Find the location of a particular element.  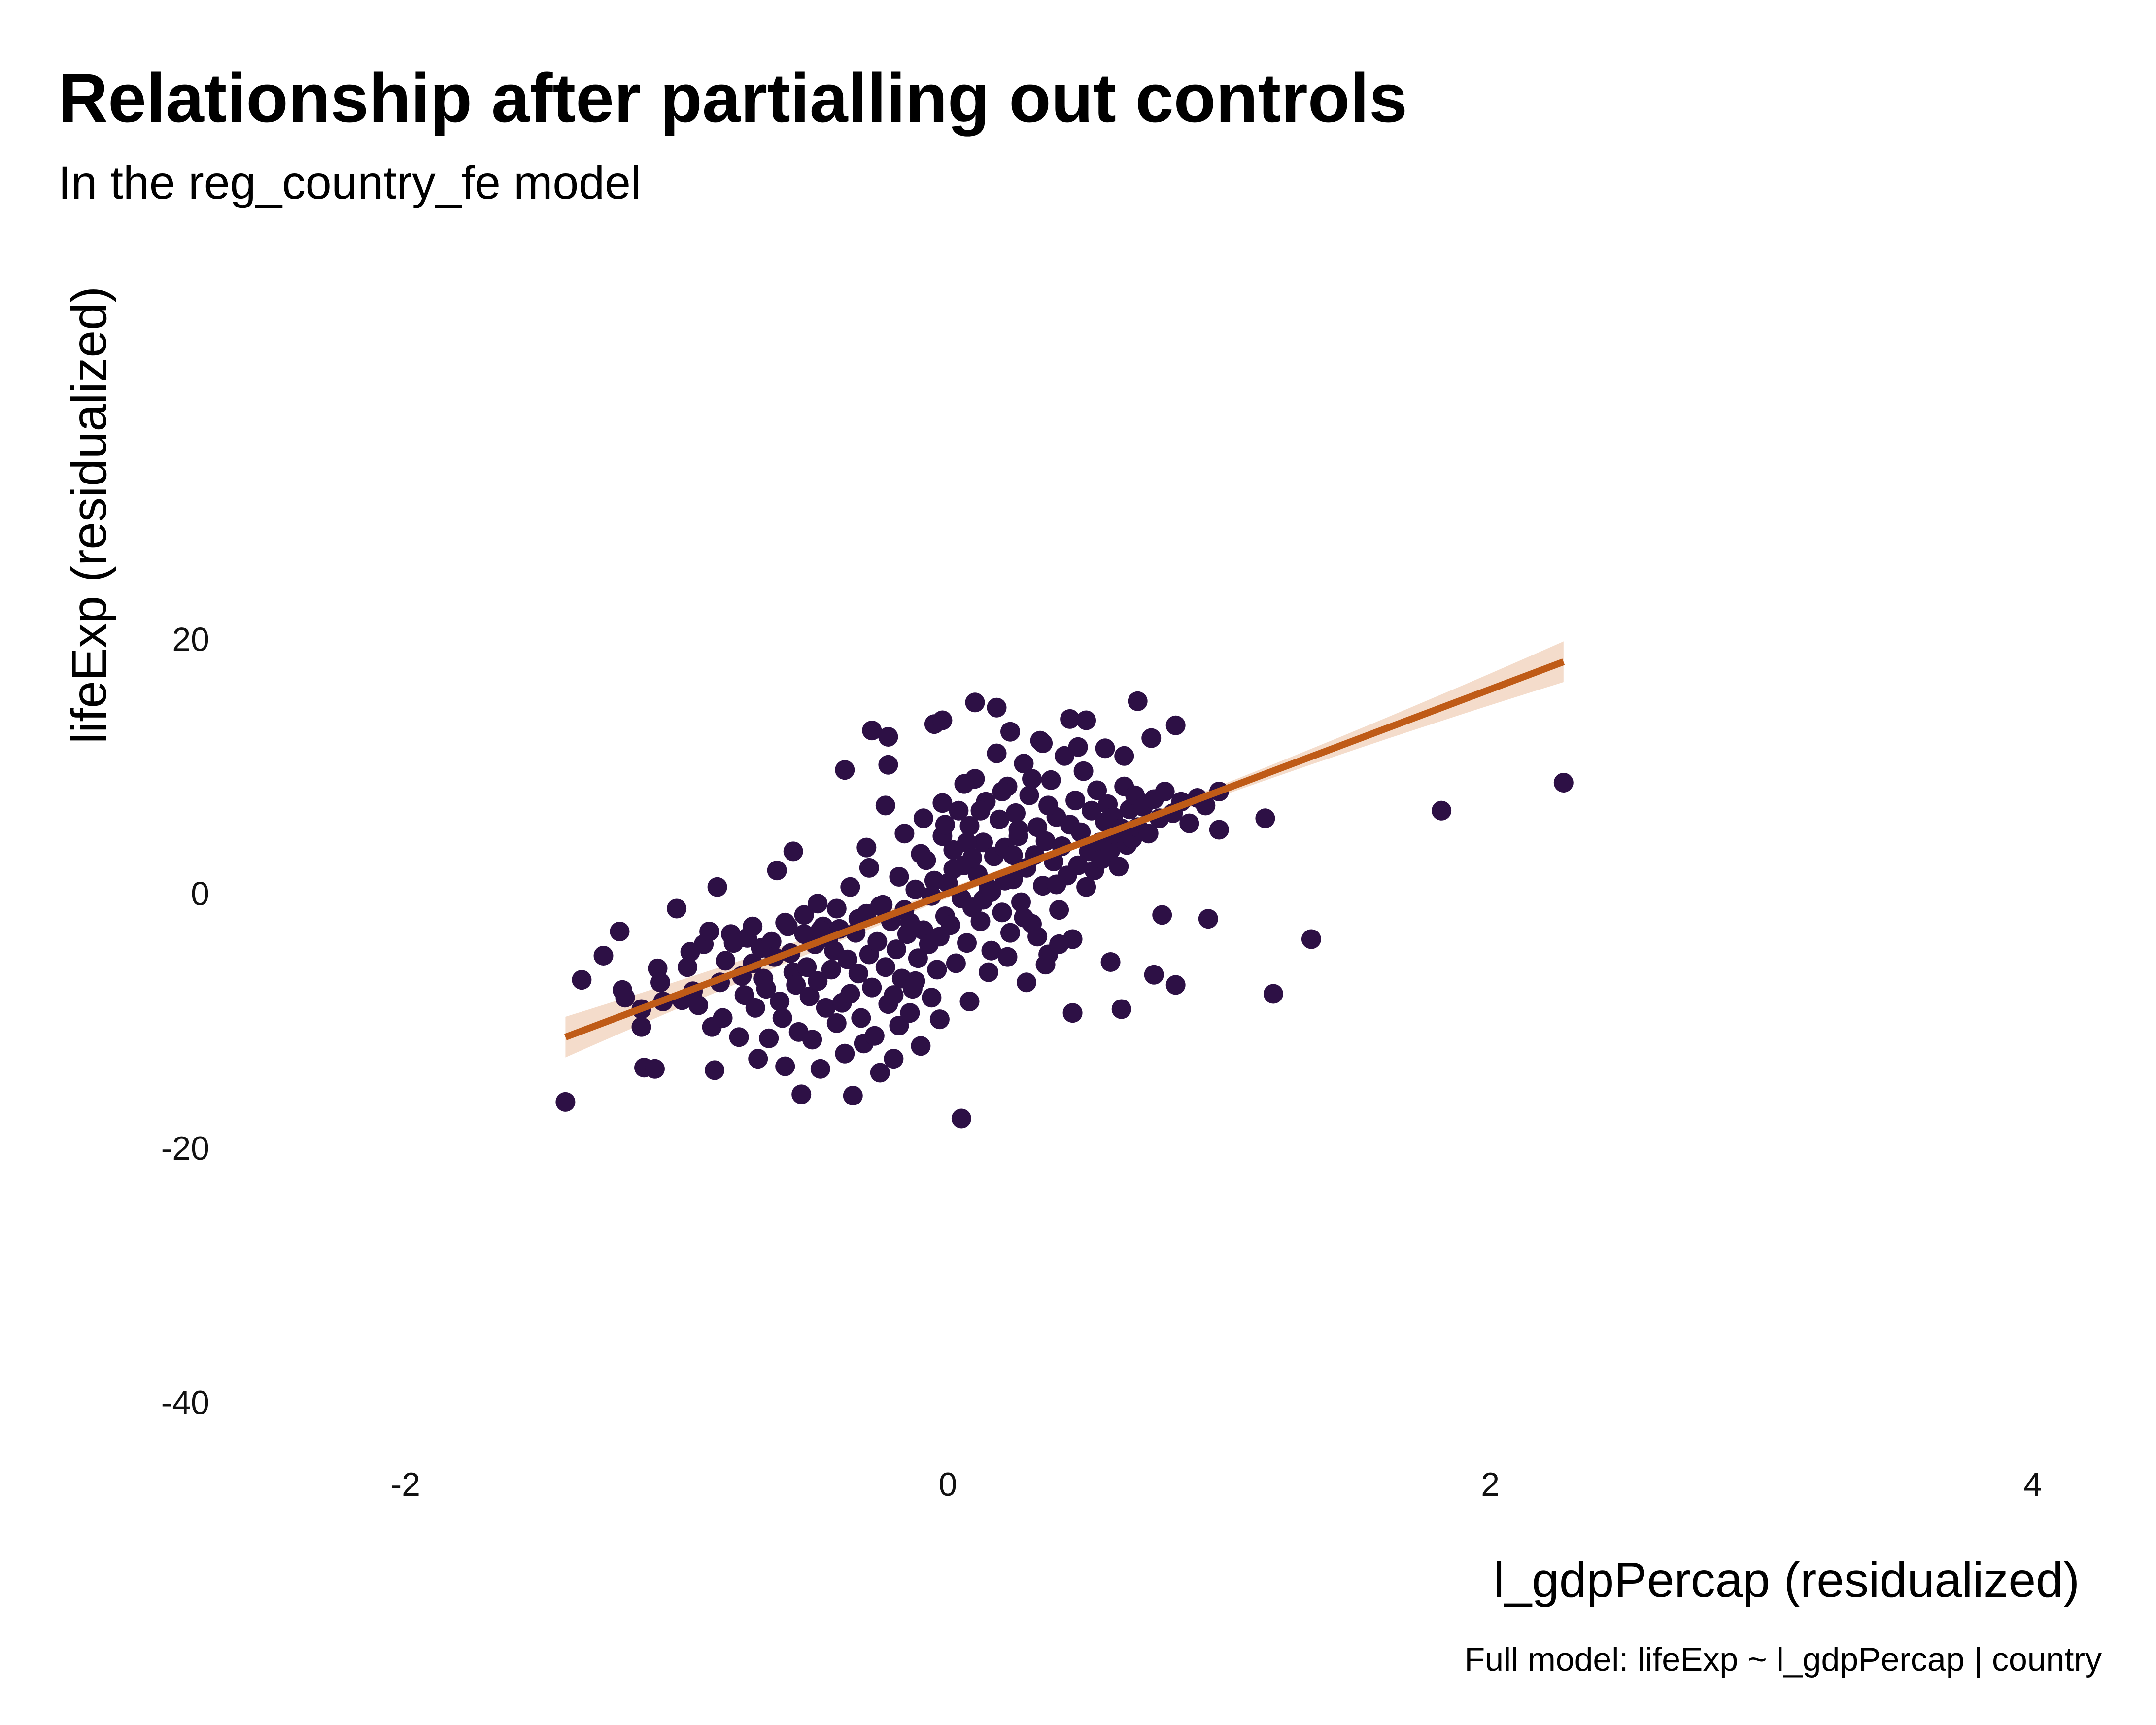

y-tick-labels: -40 -20 0 20 is located at coordinates (185, 1021).